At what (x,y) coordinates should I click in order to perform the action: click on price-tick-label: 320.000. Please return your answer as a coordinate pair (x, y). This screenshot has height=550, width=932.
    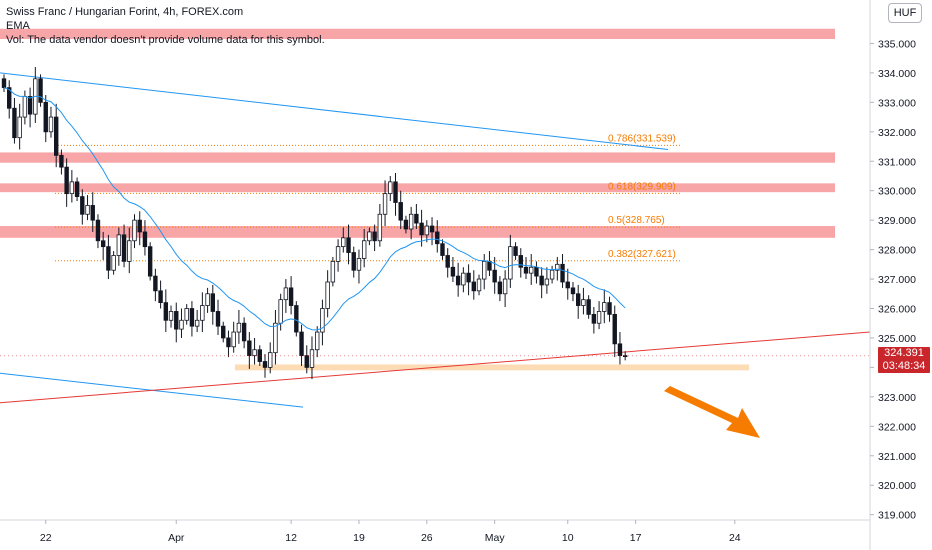
    Looking at the image, I should click on (897, 486).